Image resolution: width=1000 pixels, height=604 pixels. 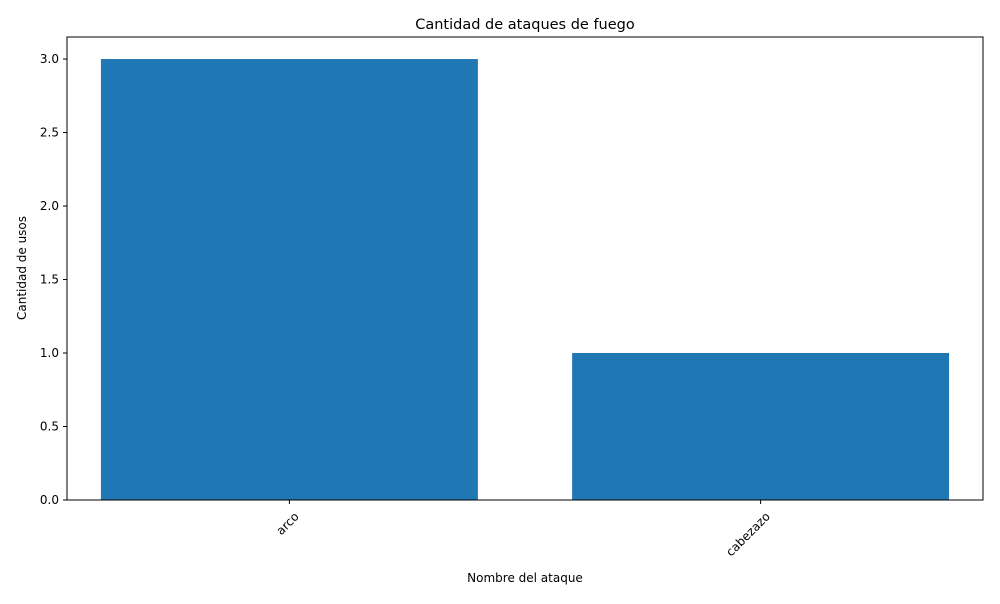 I want to click on y-axis-ticks: 0.0 0.5 1.0 1.5 2.0 2.5 3.0, so click(x=53, y=279).